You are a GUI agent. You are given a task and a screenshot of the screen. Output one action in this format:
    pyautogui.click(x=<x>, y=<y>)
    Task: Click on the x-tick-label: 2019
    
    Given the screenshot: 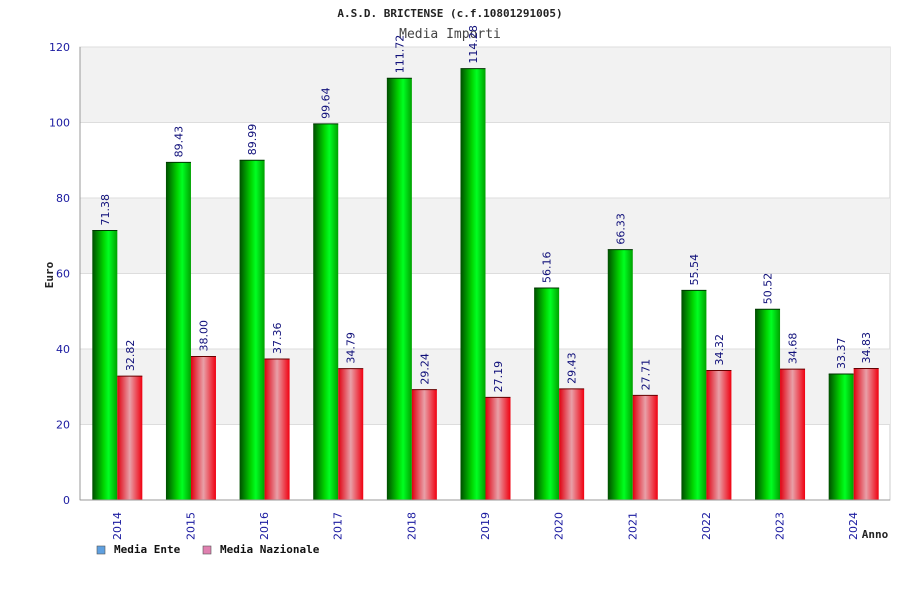 What is the action you would take?
    pyautogui.click(x=485, y=526)
    